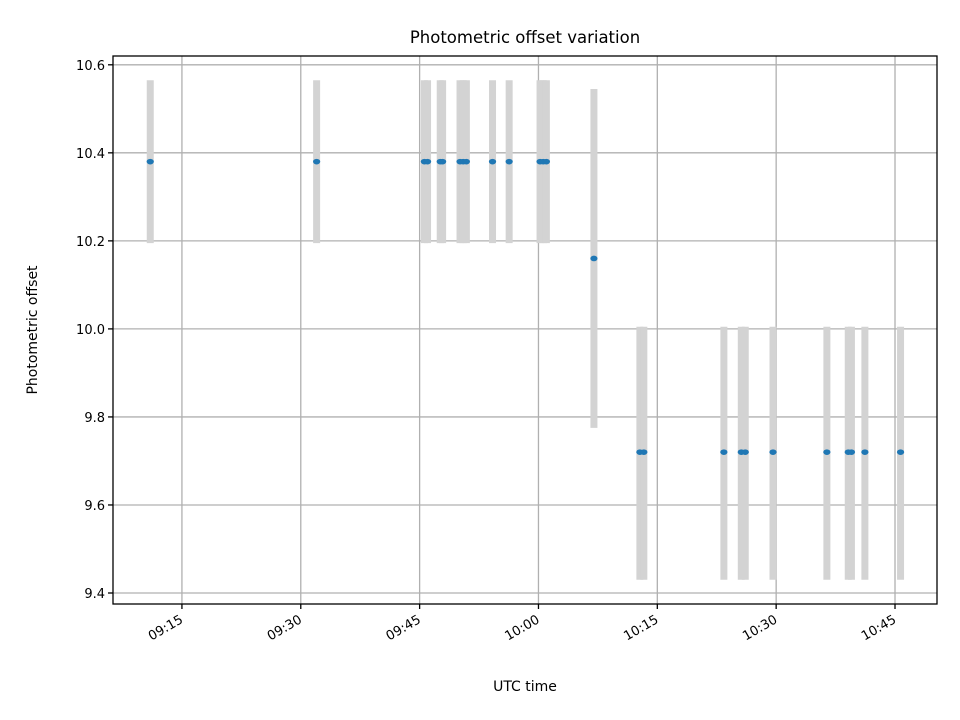  What do you see at coordinates (285, 628) in the screenshot?
I see `x-tick-label: 09:30` at bounding box center [285, 628].